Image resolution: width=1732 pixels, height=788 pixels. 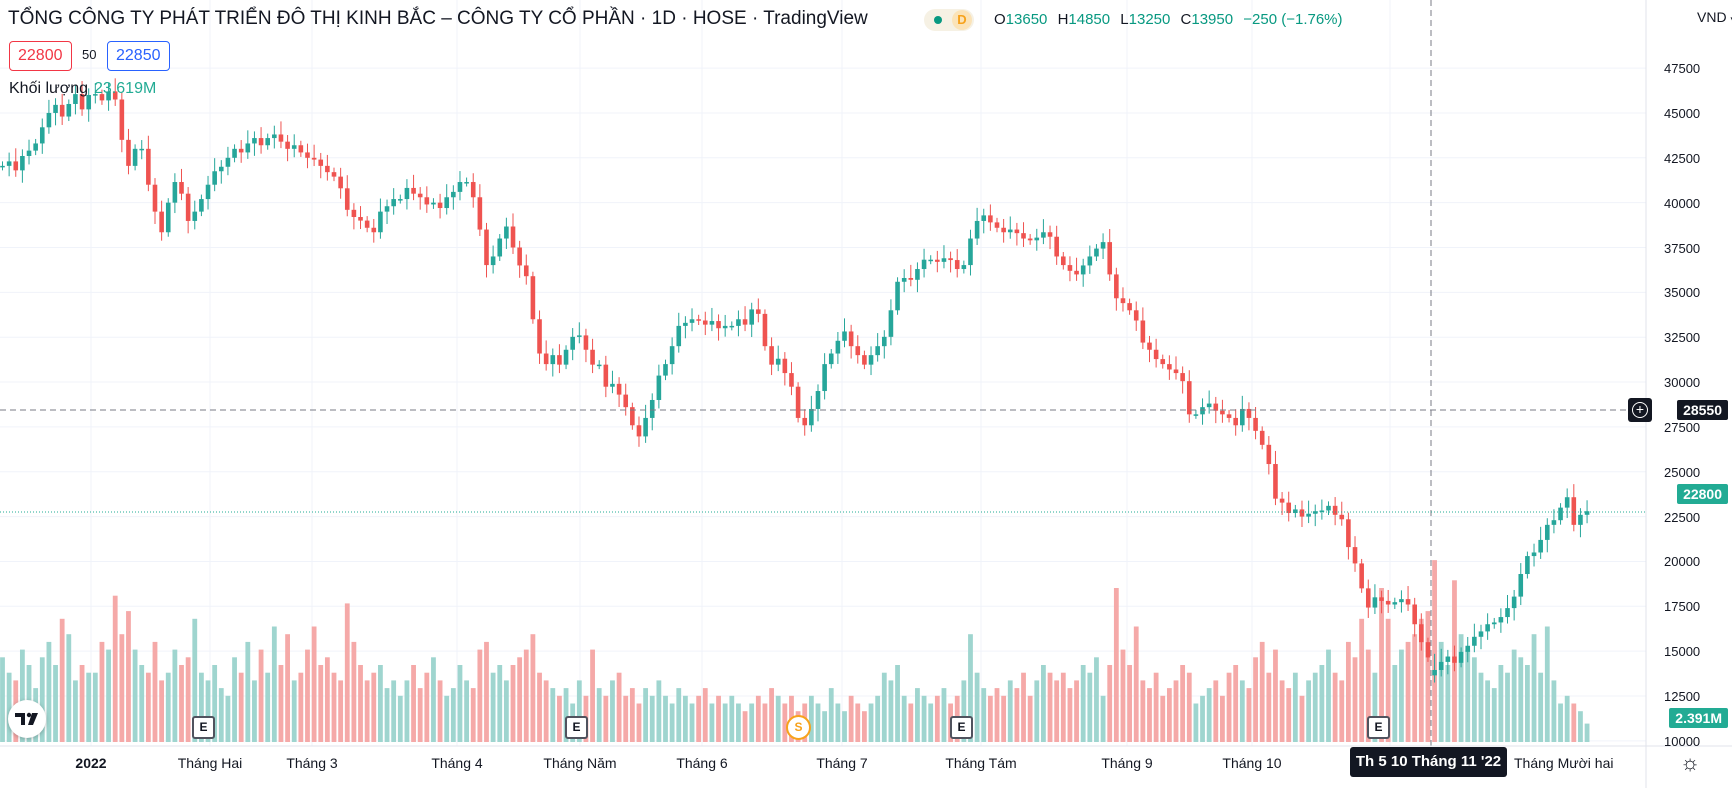 I want to click on market-status-badge: D, so click(x=949, y=20).